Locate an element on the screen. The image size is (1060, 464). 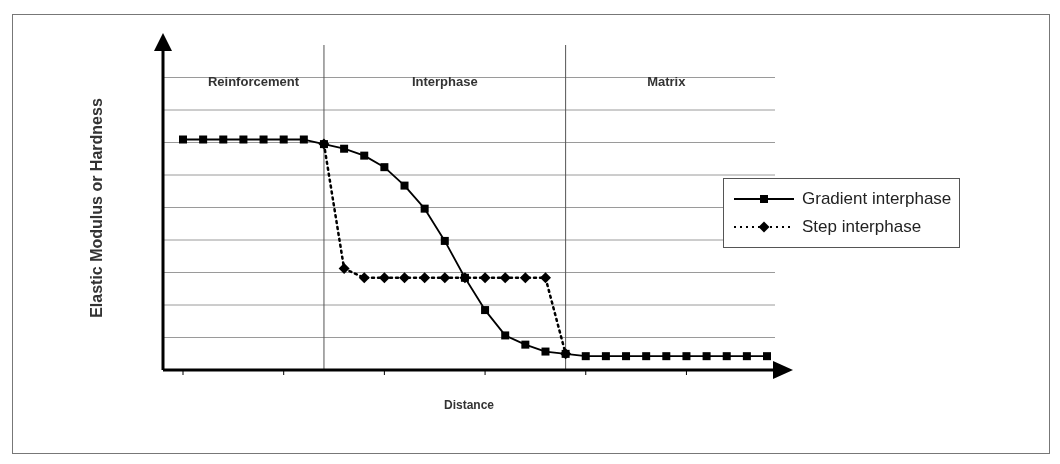
legend-label: Step interphase is located at coordinates (862, 227).